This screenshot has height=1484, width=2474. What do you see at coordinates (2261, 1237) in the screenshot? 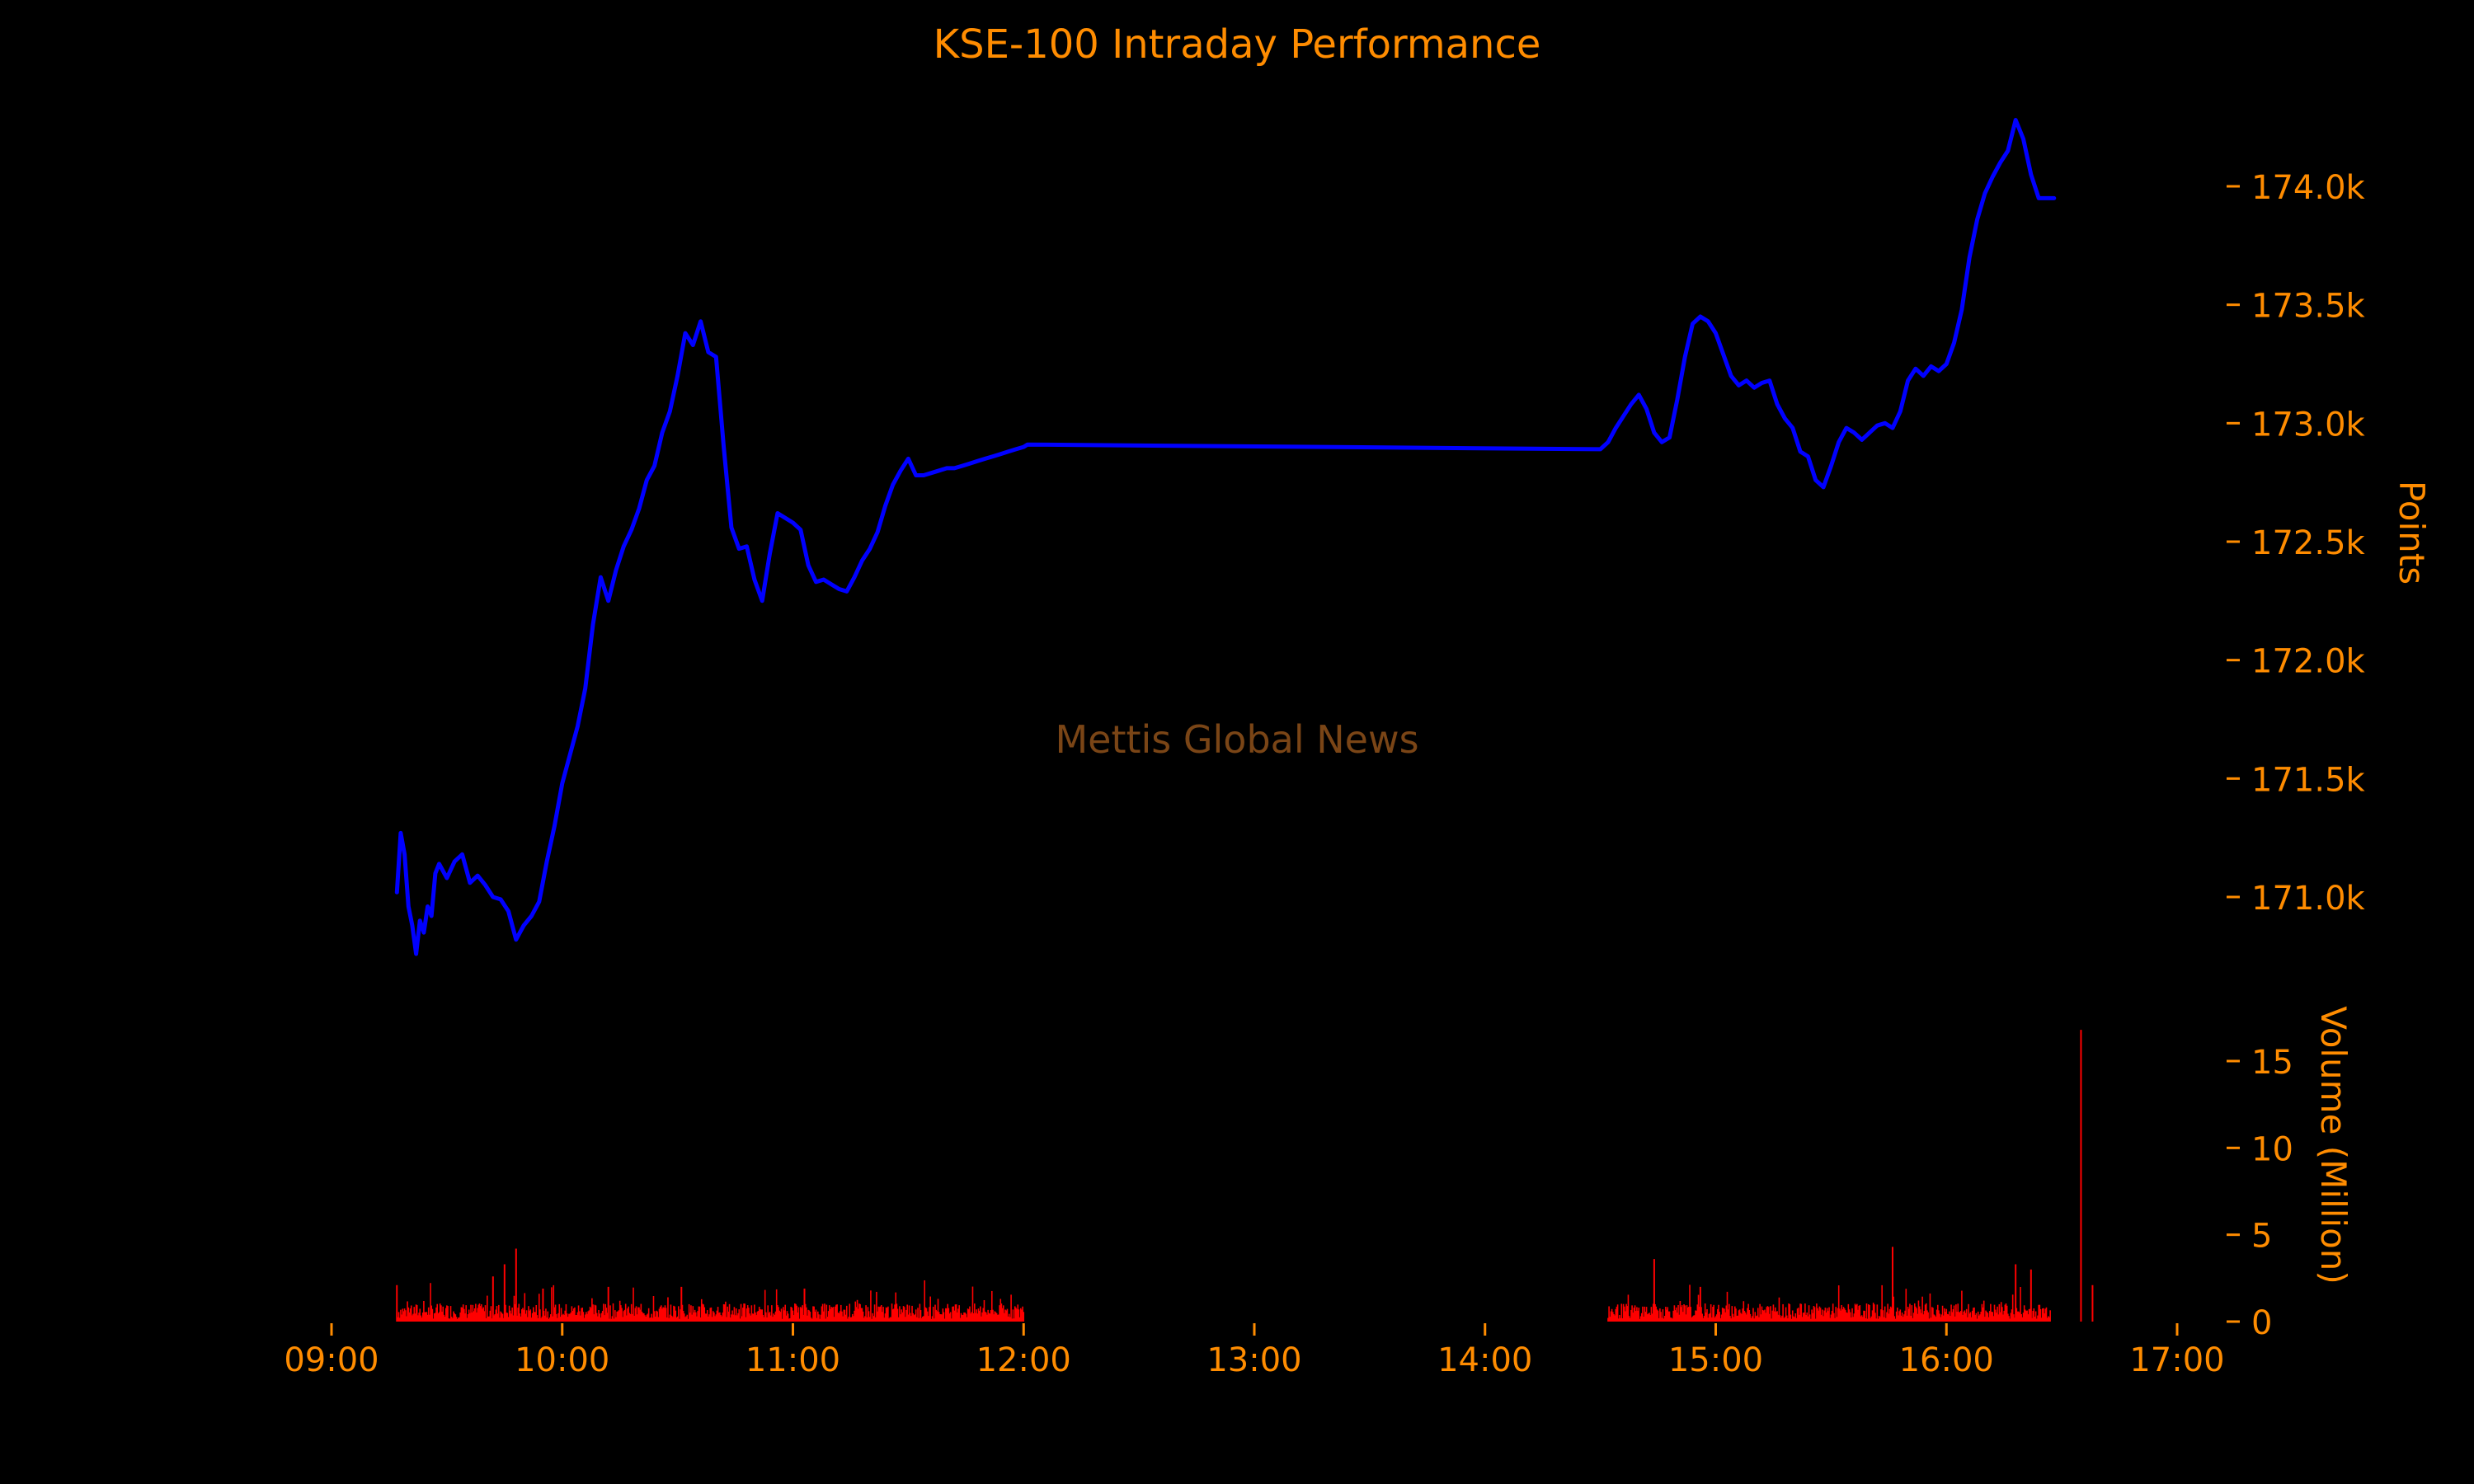
I see `volume-y-tick-label: 5` at bounding box center [2261, 1237].